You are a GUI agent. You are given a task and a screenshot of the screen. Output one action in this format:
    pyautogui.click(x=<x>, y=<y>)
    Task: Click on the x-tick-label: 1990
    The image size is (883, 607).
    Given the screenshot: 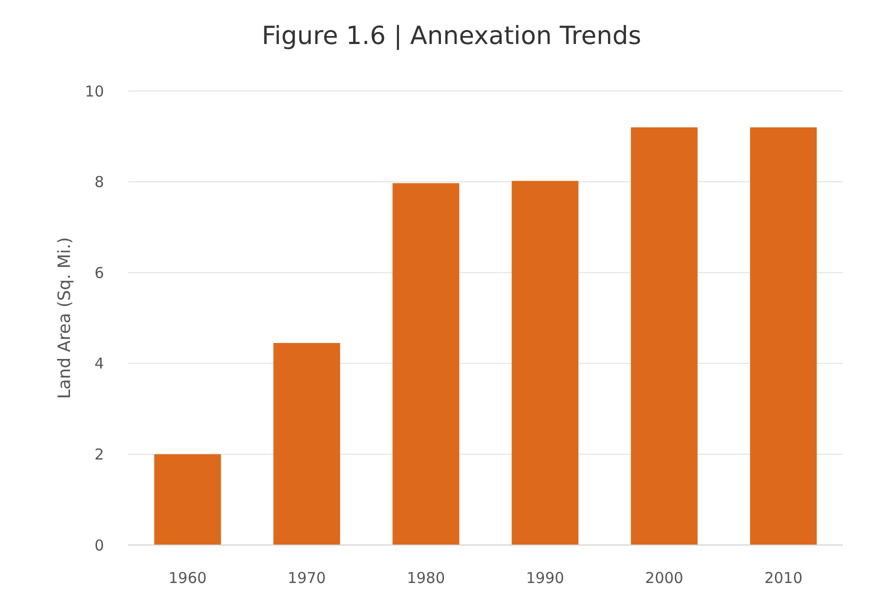 What is the action you would take?
    pyautogui.click(x=545, y=578)
    